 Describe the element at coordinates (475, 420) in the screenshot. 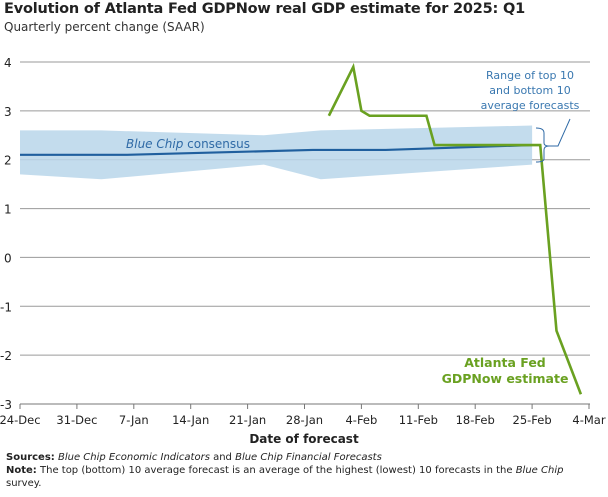

I see `x-tick-label: 18-Feb` at that location.